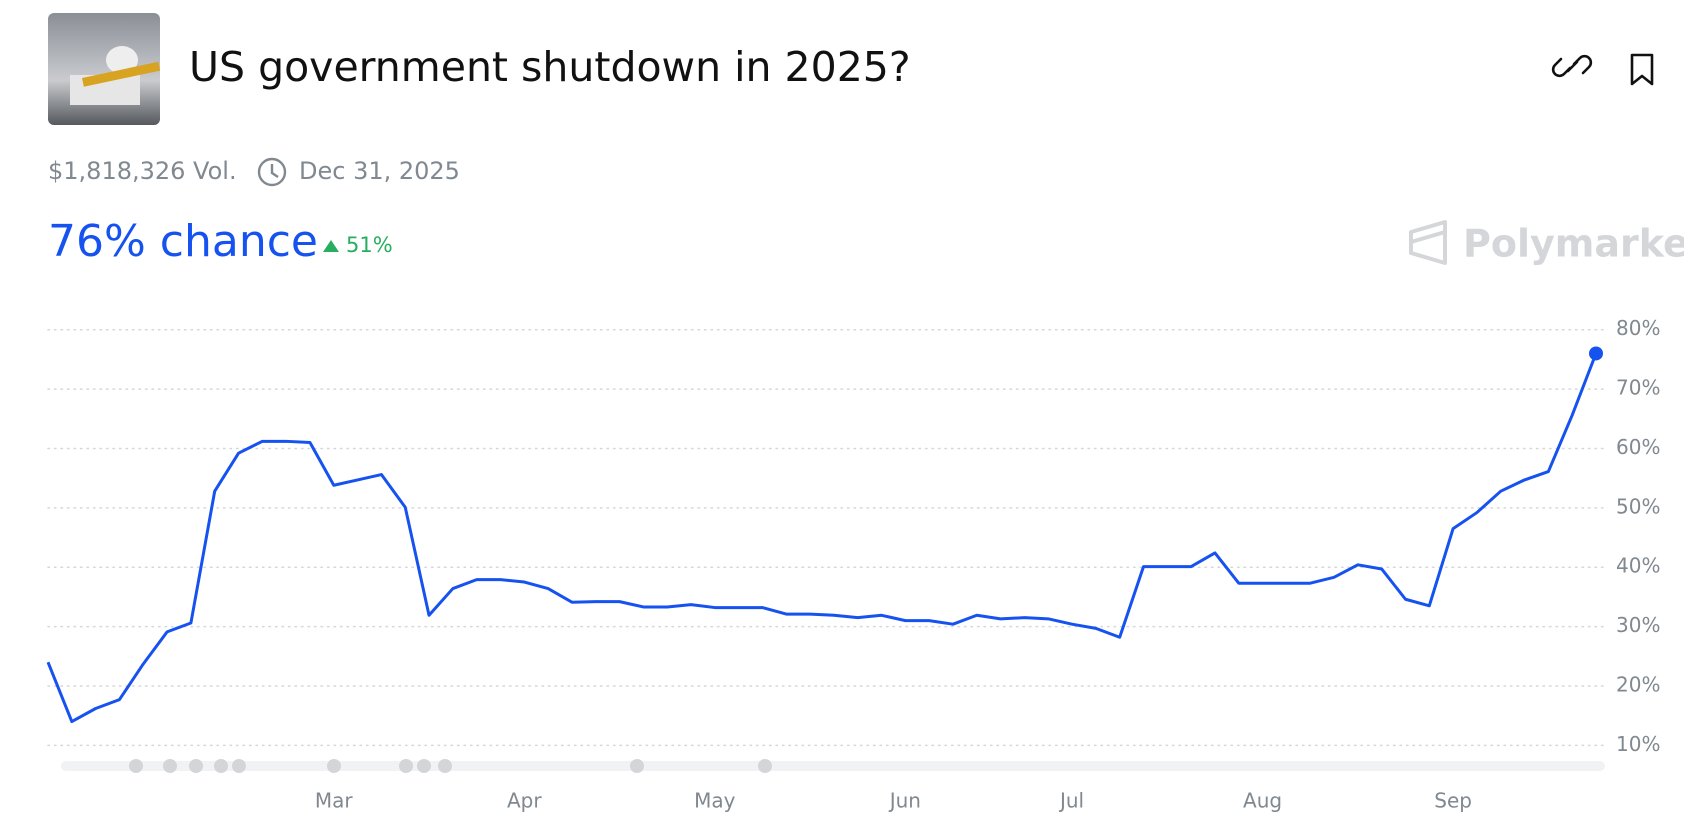 Image resolution: width=1684 pixels, height=827 pixels. What do you see at coordinates (1071, 801) in the screenshot?
I see `x-tick-label: Jul` at bounding box center [1071, 801].